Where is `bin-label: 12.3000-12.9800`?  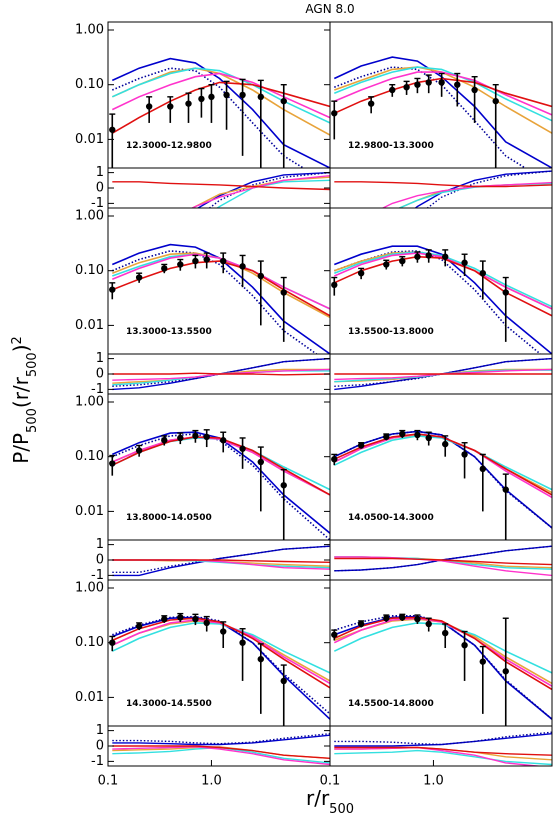 bin-label: 12.3000-12.9800 is located at coordinates (169, 146).